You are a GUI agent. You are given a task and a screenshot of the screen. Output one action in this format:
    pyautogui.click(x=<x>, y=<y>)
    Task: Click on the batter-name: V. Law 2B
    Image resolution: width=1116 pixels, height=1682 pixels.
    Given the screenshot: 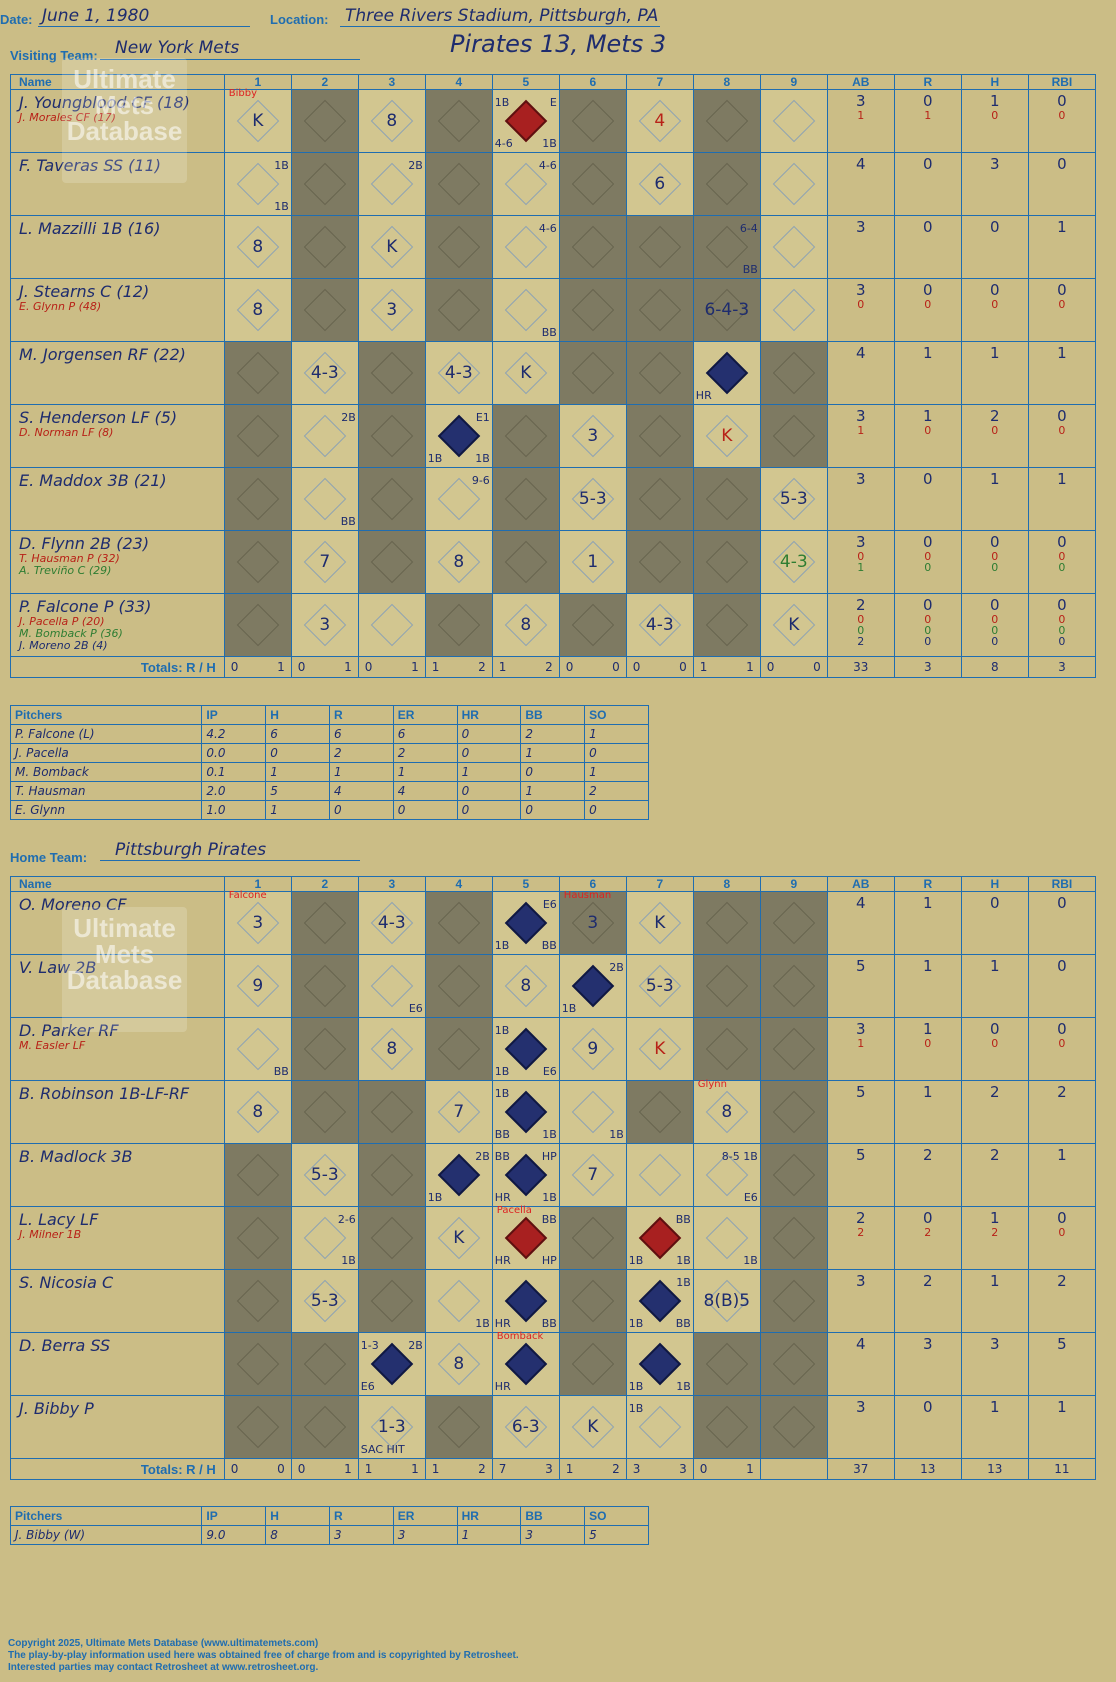 What is the action you would take?
    pyautogui.click(x=58, y=967)
    